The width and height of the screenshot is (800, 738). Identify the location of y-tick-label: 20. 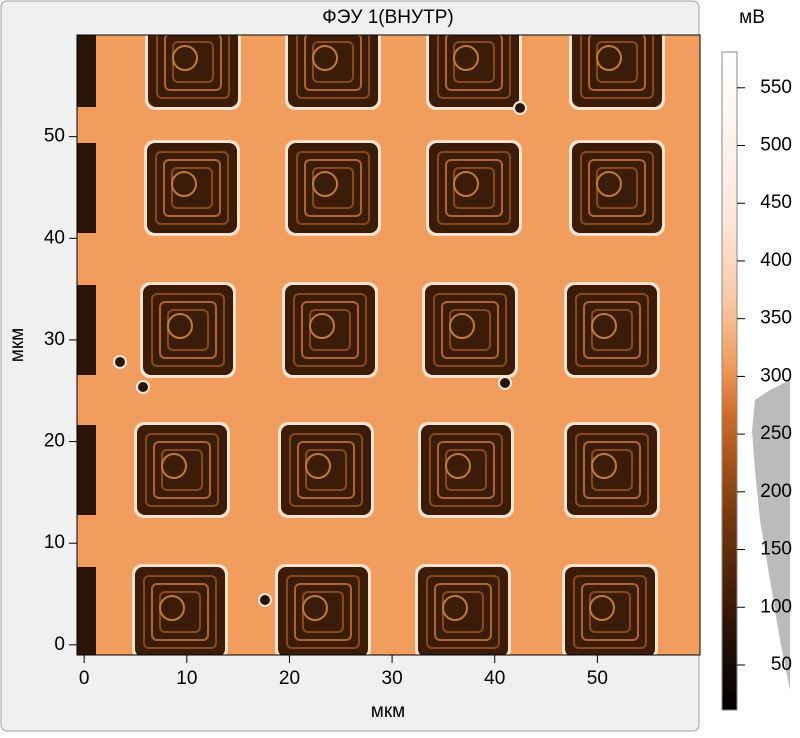
(54, 441).